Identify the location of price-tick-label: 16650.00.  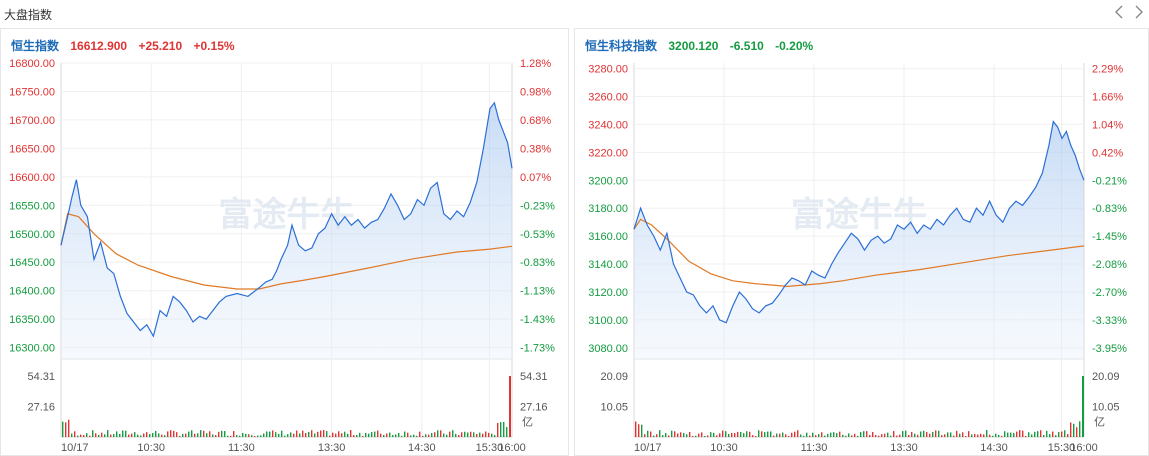
(32, 149).